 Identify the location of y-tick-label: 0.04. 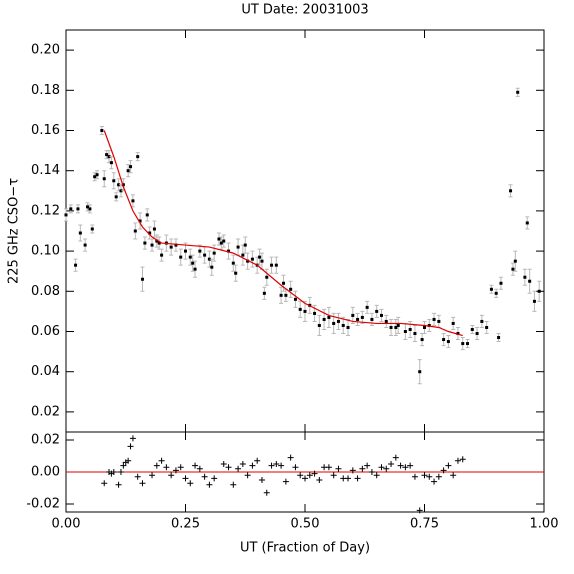
(45, 371).